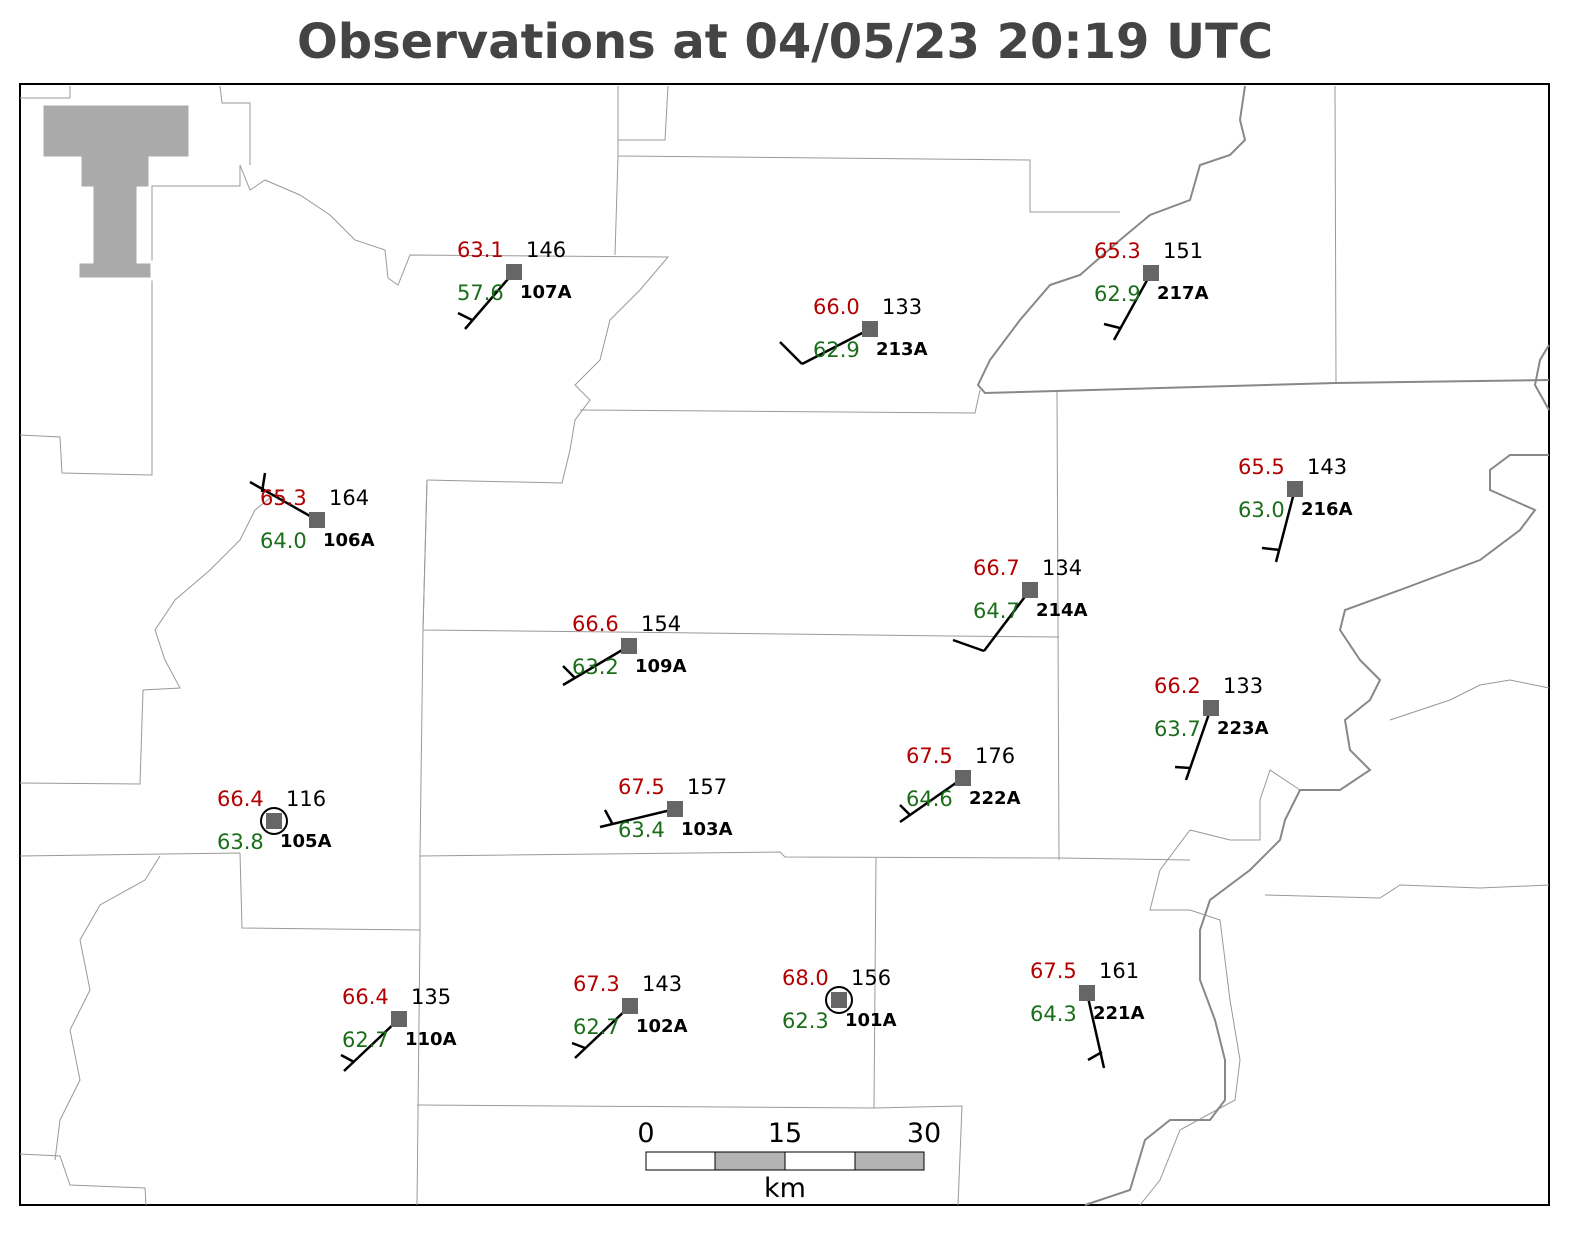 This screenshot has height=1241, width=1589. What do you see at coordinates (349, 540) in the screenshot?
I see `station-id: 106A` at bounding box center [349, 540].